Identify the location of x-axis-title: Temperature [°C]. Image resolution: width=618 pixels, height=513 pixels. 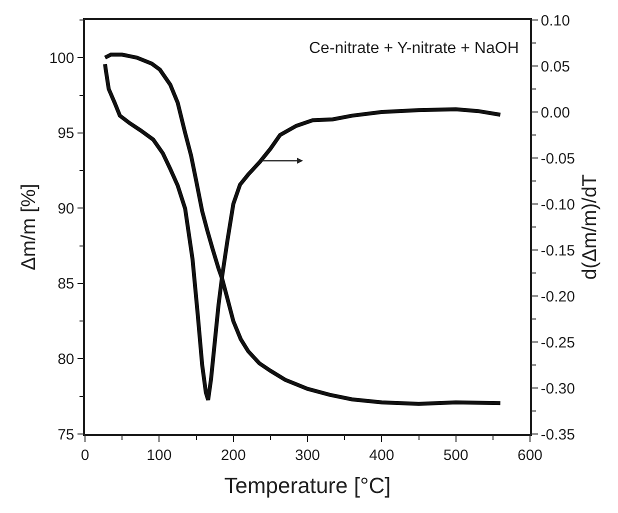
(307, 485).